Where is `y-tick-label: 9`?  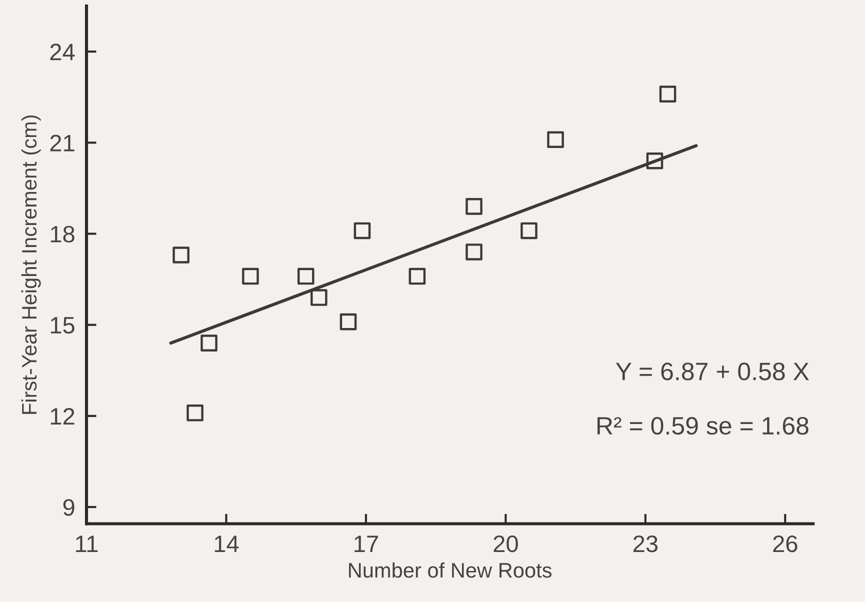 y-tick-label: 9 is located at coordinates (68, 507).